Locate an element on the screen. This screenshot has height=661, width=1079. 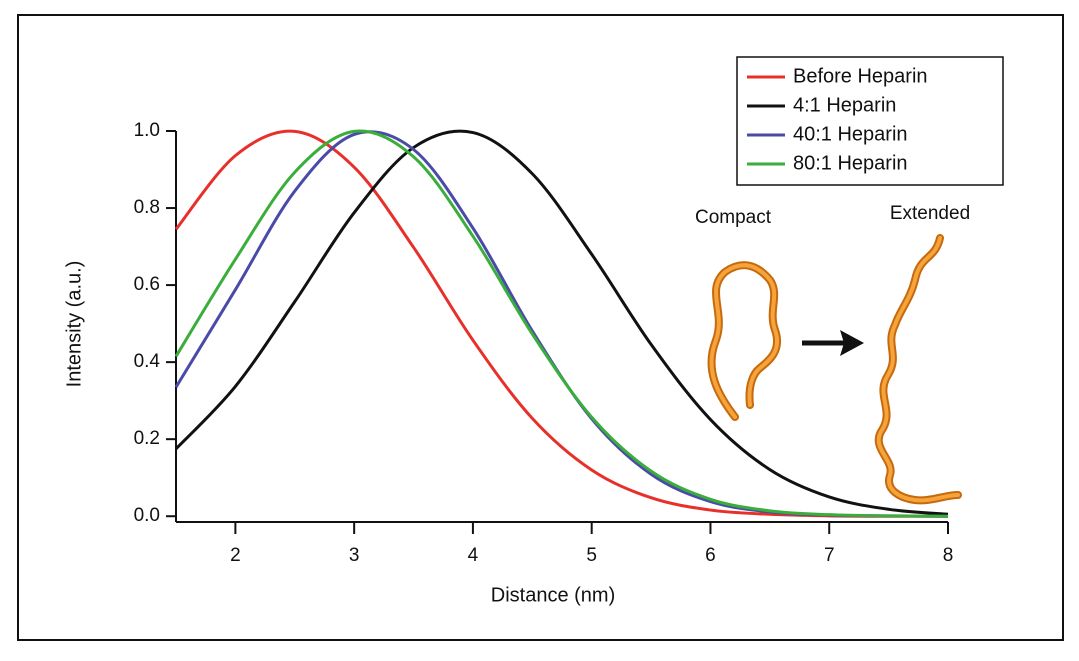
legend-label: 80:1 Heparin is located at coordinates (850, 163).